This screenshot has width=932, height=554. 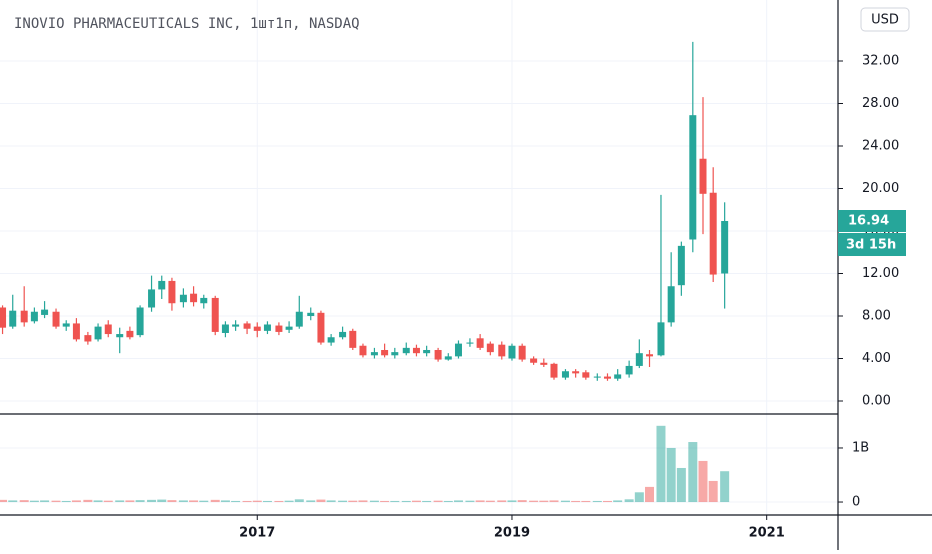 I want to click on y-tick-label: 0.00, so click(x=876, y=400).